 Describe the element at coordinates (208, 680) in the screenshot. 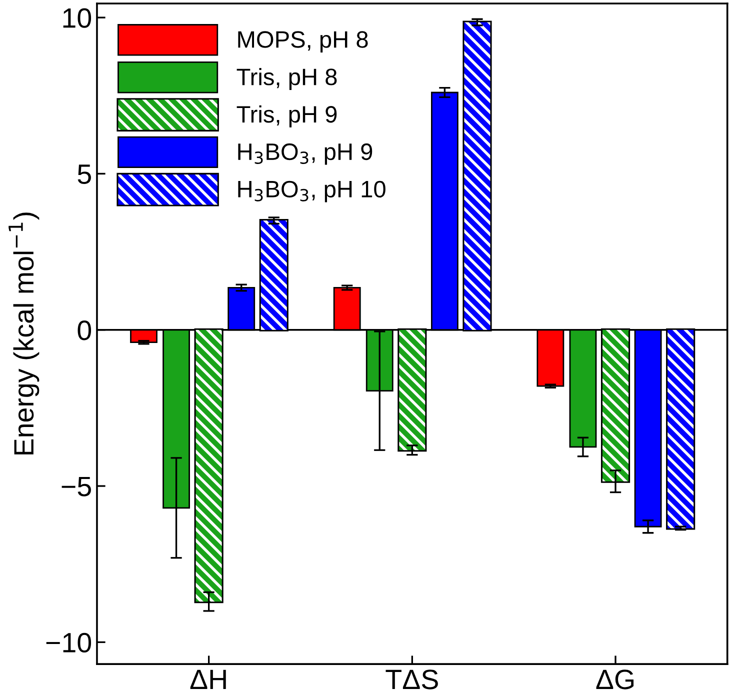

I see `x-tick-label: ΔH` at that location.